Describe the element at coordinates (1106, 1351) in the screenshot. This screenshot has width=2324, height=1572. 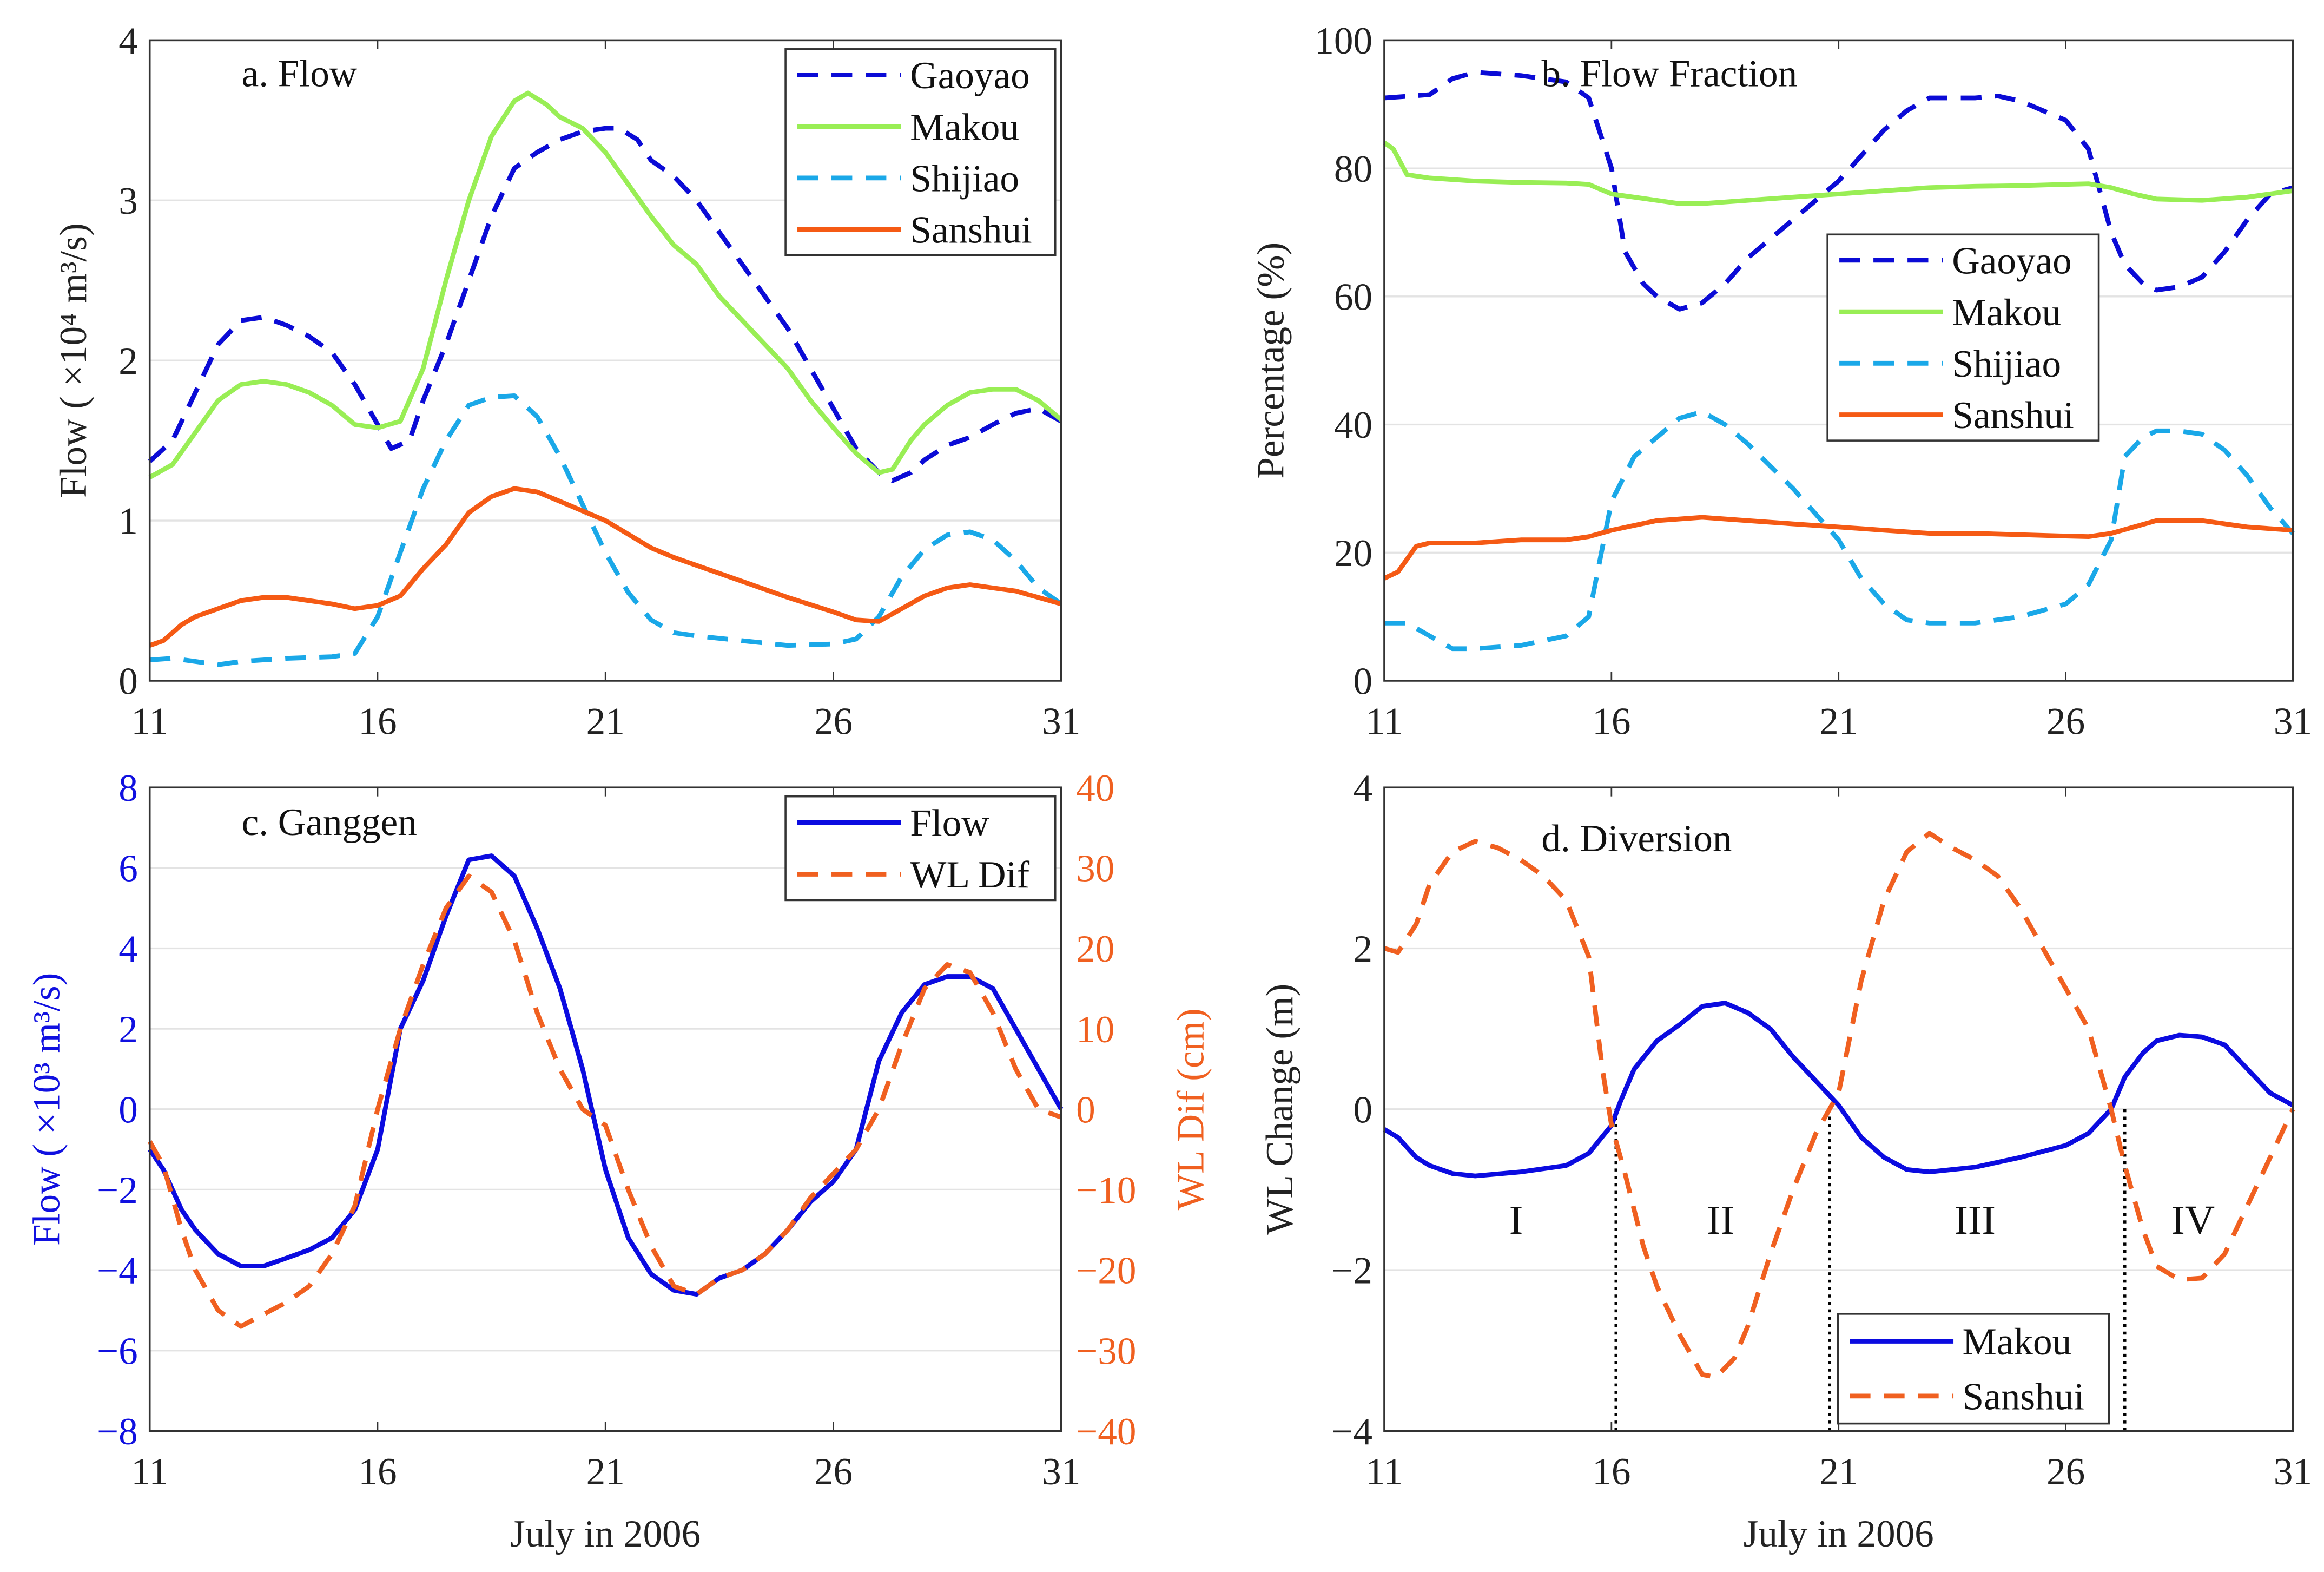
I see `y-right-tick-label: −30` at that location.